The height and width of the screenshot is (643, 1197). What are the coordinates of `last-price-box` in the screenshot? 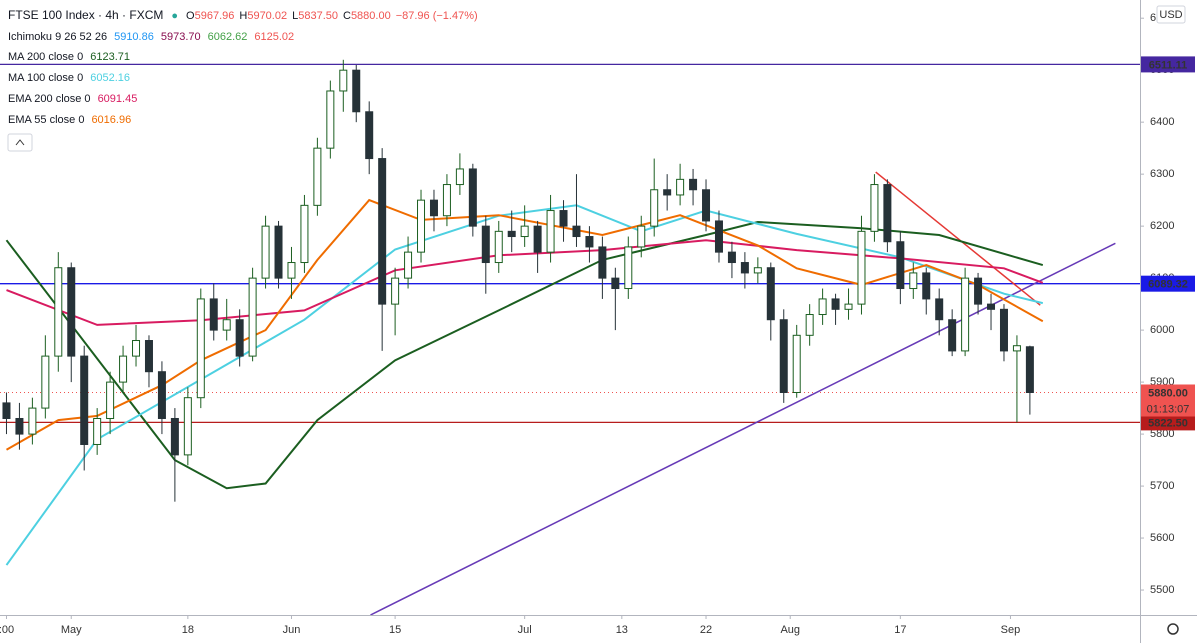 It's located at (1168, 400).